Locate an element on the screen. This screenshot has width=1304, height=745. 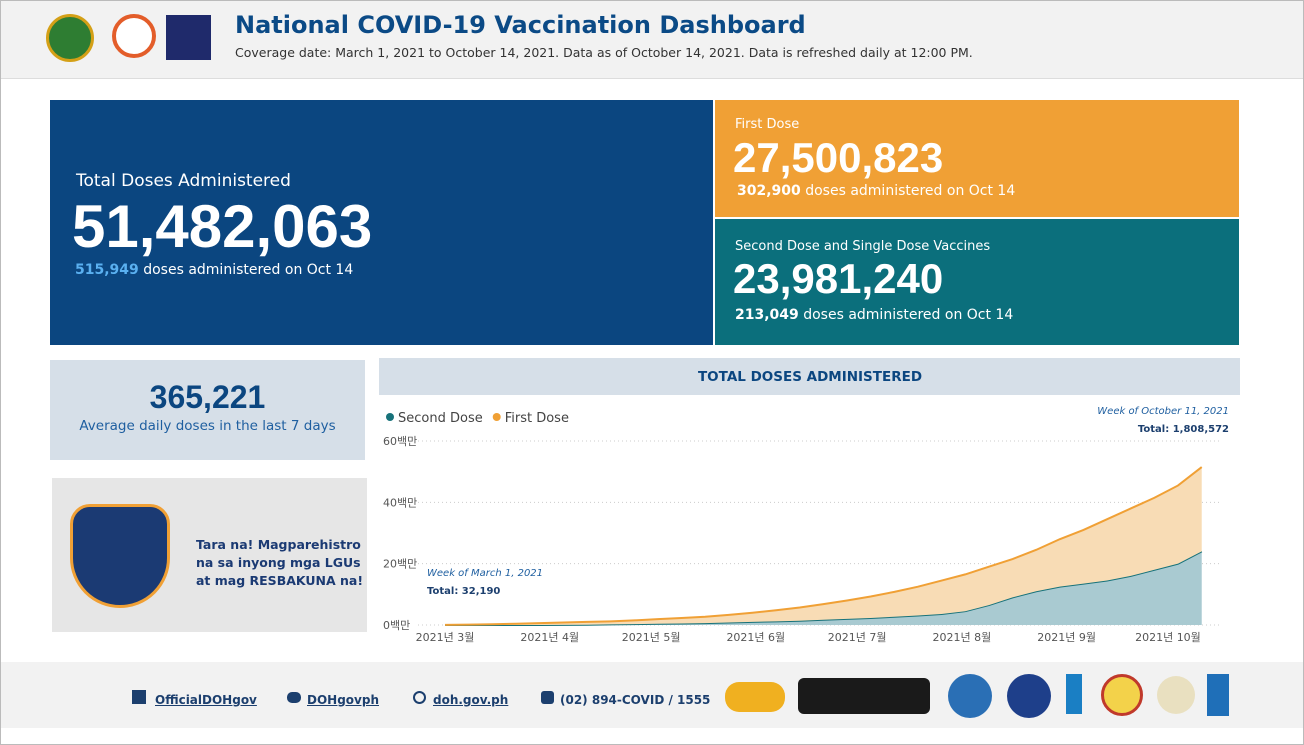
card-value: 23,981,240 is located at coordinates (838, 278).